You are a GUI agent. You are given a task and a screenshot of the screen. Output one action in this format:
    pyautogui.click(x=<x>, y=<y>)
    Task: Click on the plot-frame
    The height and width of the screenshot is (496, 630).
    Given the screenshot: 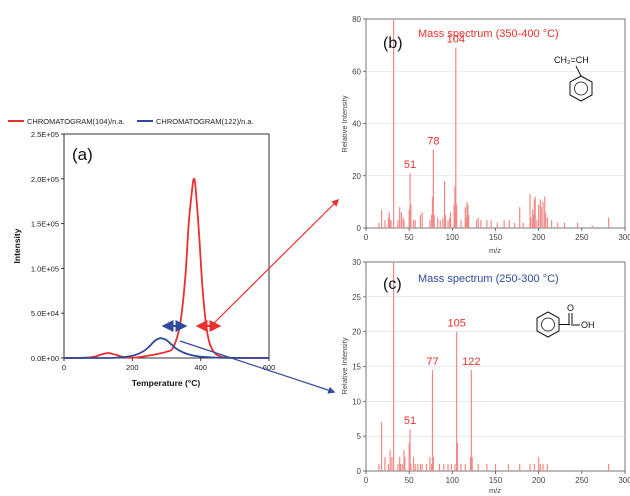 What is the action you would take?
    pyautogui.click(x=166, y=246)
    